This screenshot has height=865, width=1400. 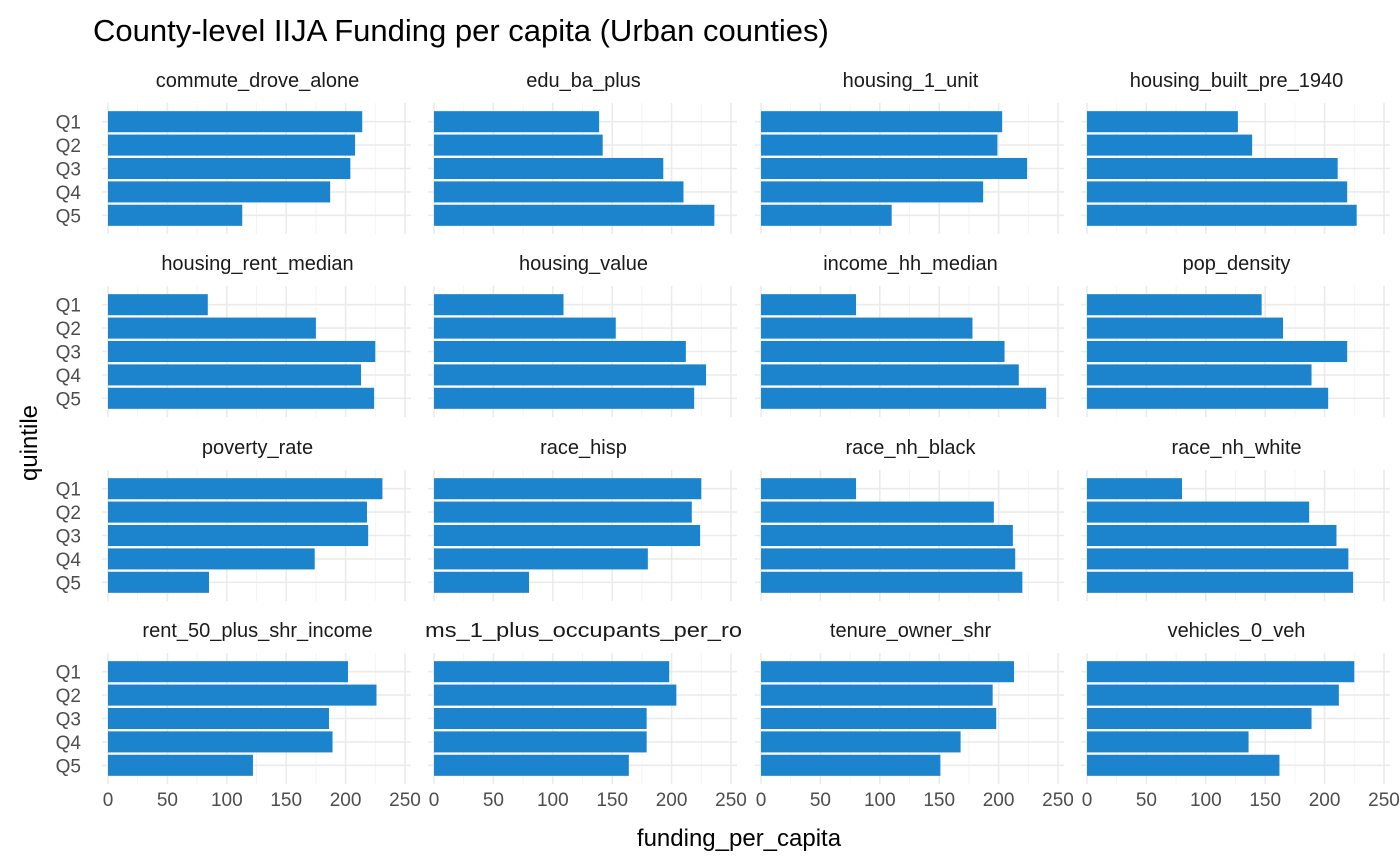 I want to click on facet-strip-label: rent_50_plus_shr_income, so click(x=257, y=631).